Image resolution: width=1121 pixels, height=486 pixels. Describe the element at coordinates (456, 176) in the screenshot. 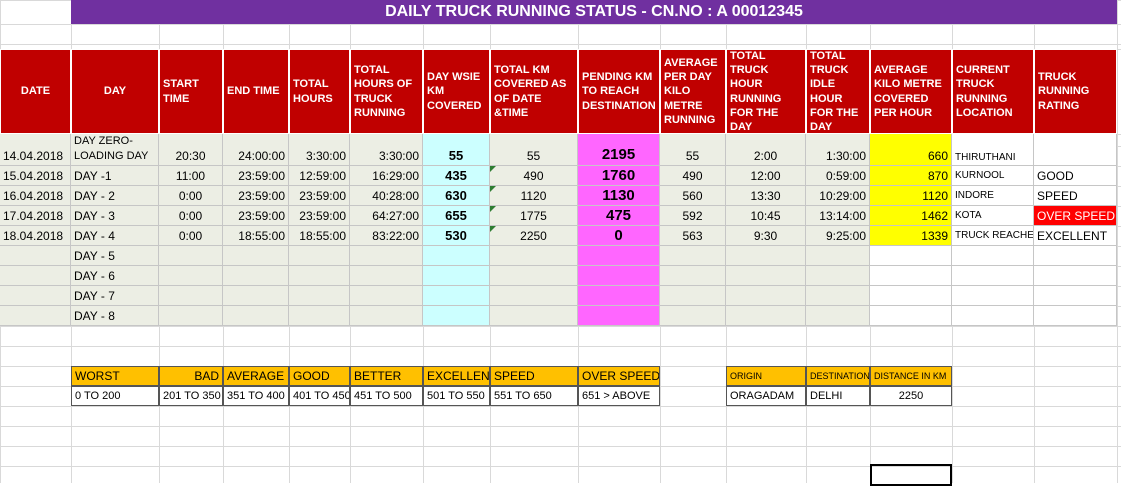

I see `cell-day-km: 435` at that location.